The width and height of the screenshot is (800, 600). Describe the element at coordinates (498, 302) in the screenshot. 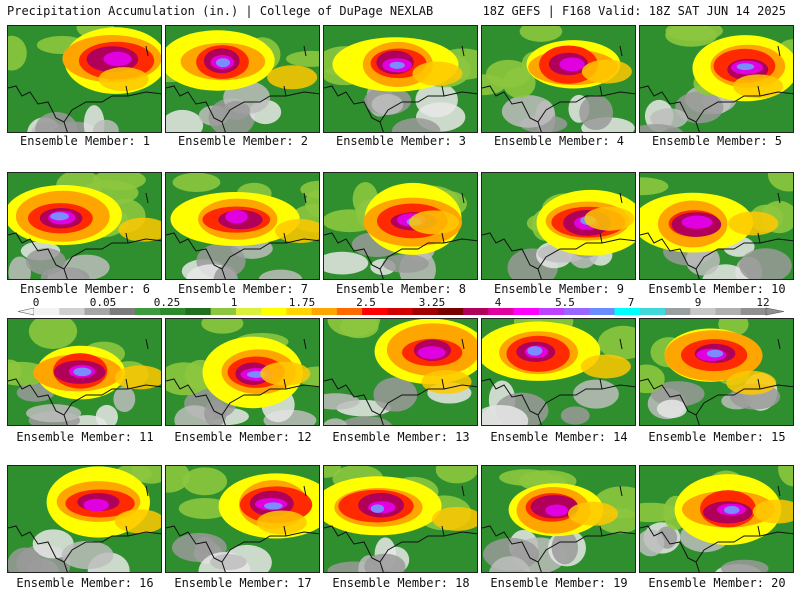

I see `colorbar-tick-label: 4` at that location.